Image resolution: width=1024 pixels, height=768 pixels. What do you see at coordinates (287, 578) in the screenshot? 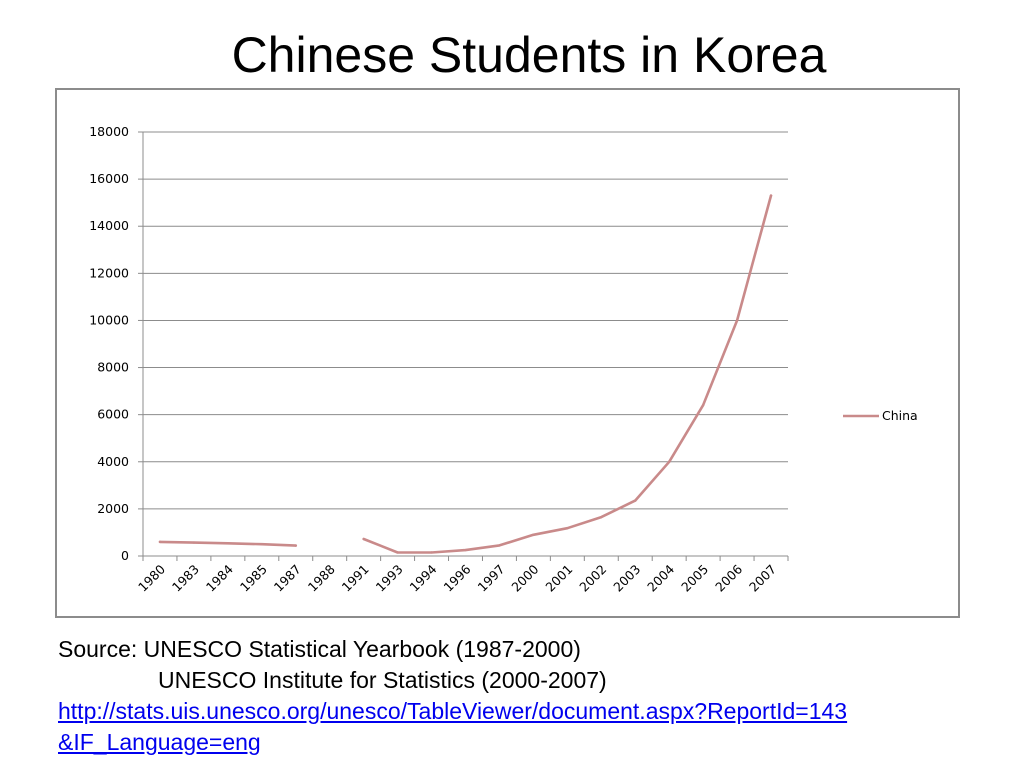
I see `x-tick-label: 1987` at bounding box center [287, 578].